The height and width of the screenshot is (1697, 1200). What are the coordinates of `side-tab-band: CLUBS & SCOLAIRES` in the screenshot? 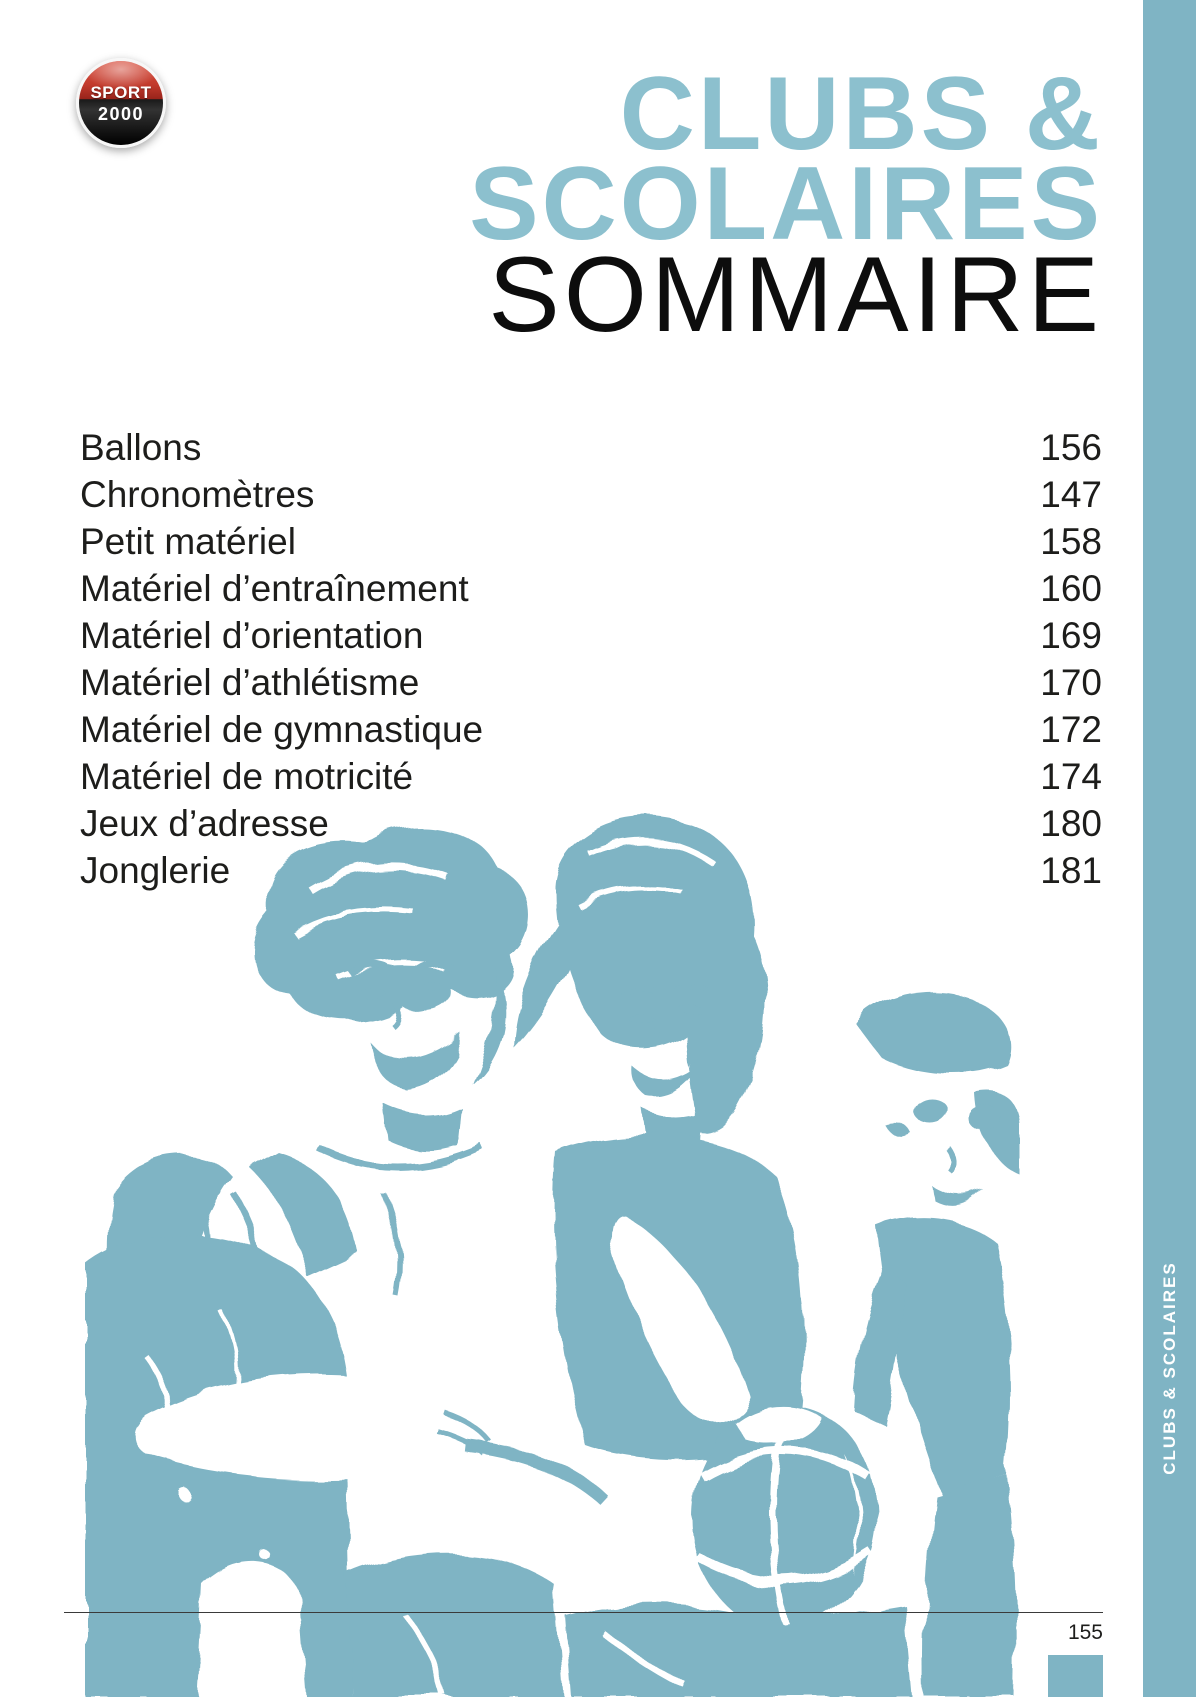 It's located at (1169, 848).